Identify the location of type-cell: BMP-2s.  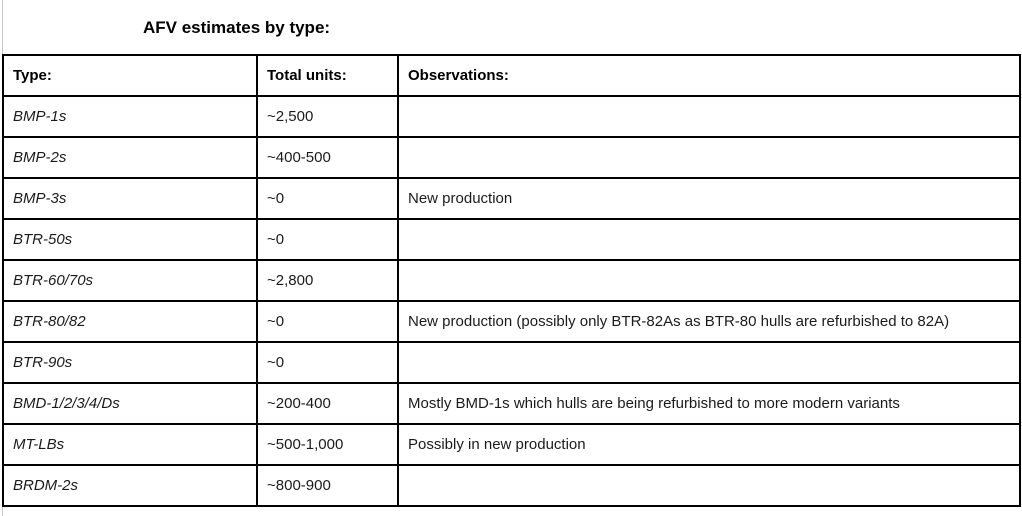
(130, 157).